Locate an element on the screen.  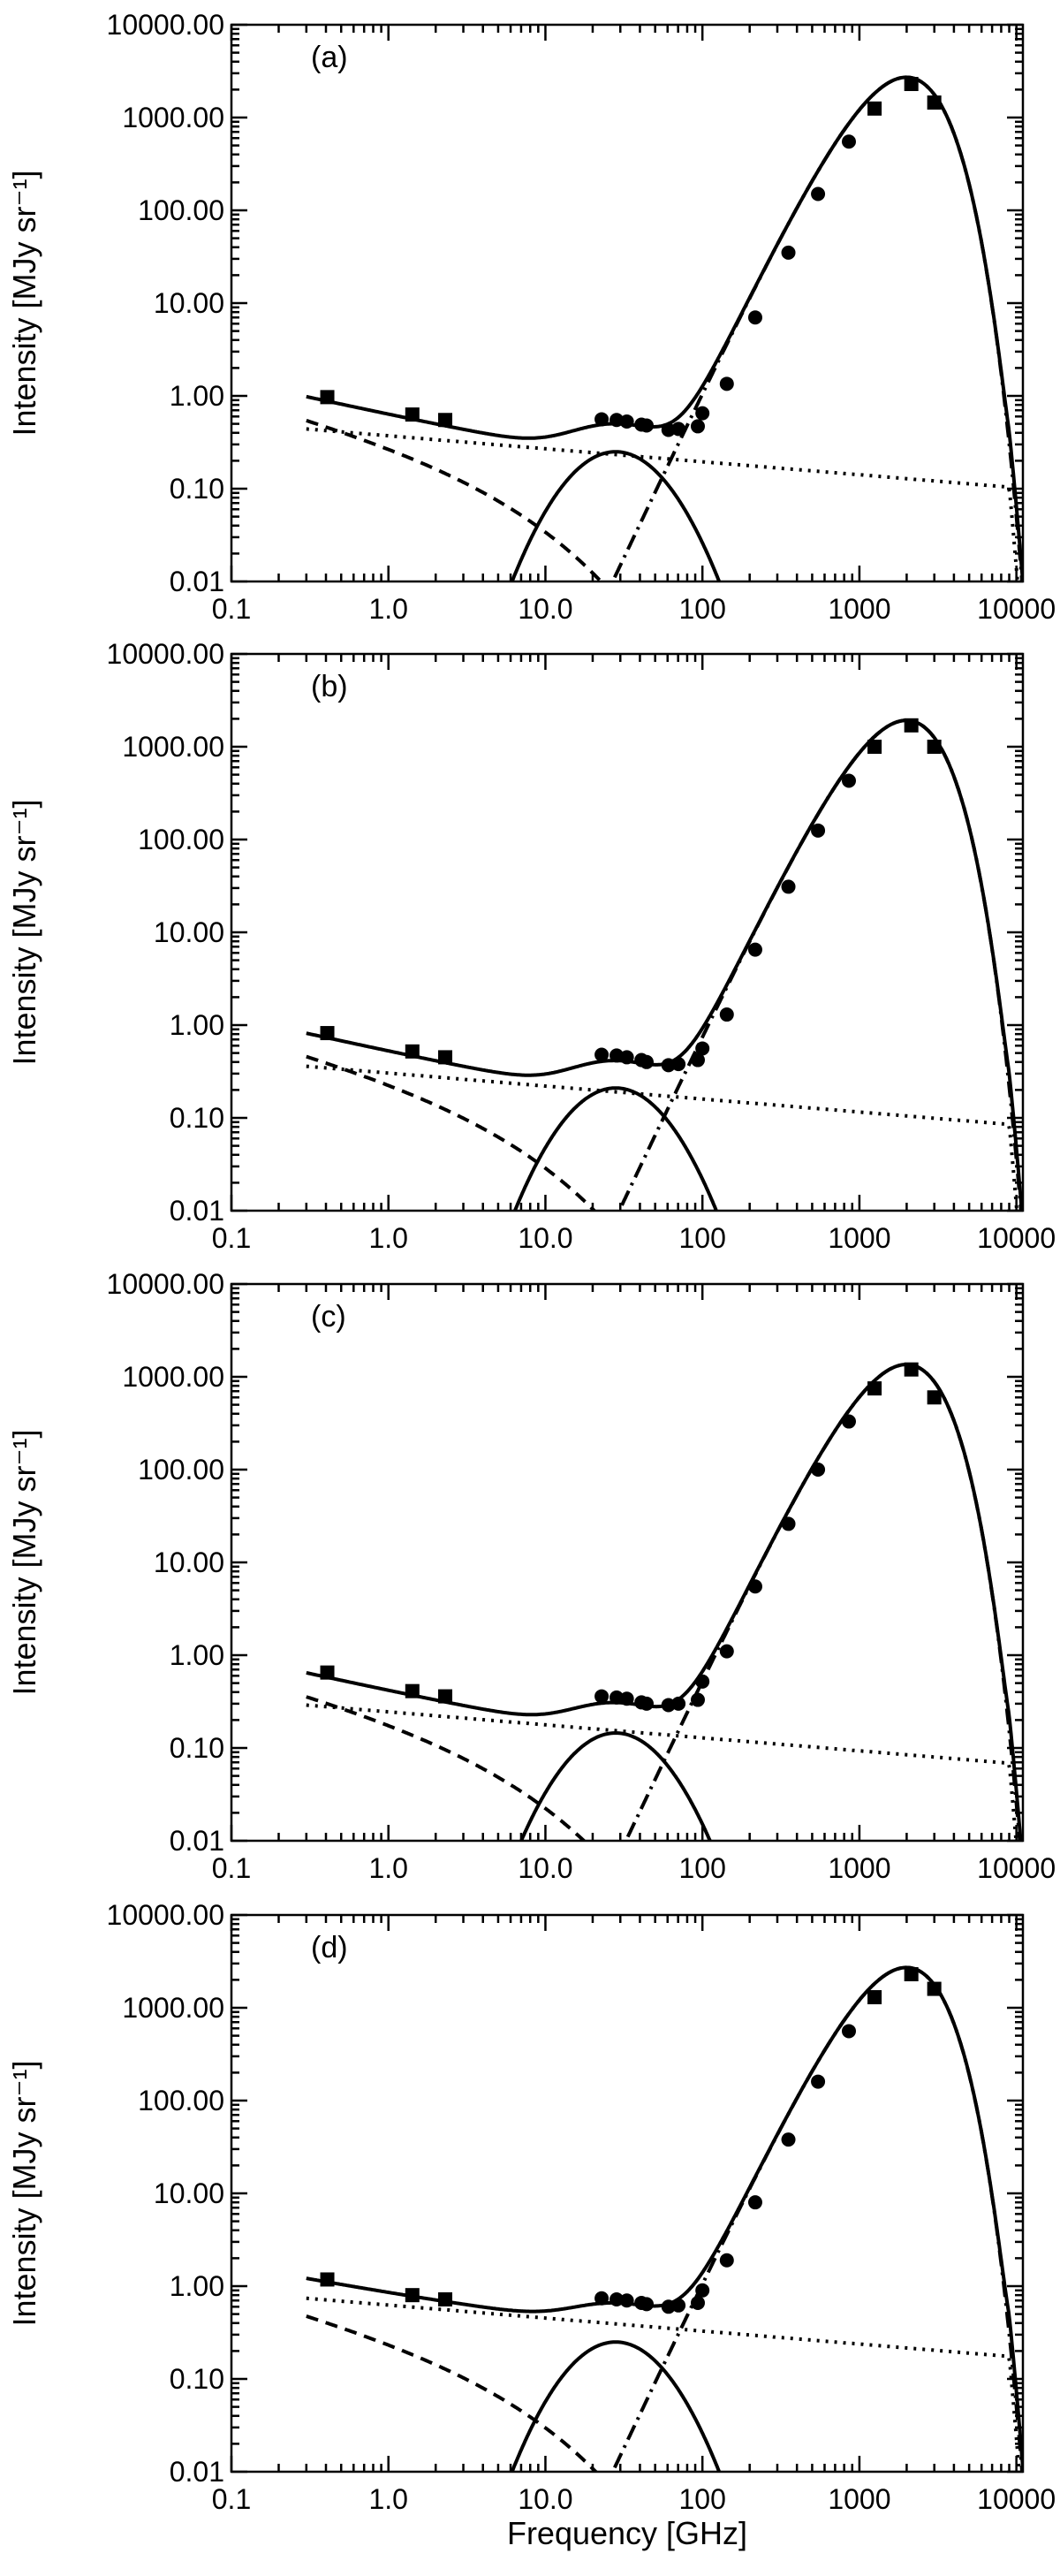
x-tick-label: 10.0 is located at coordinates (545, 609).